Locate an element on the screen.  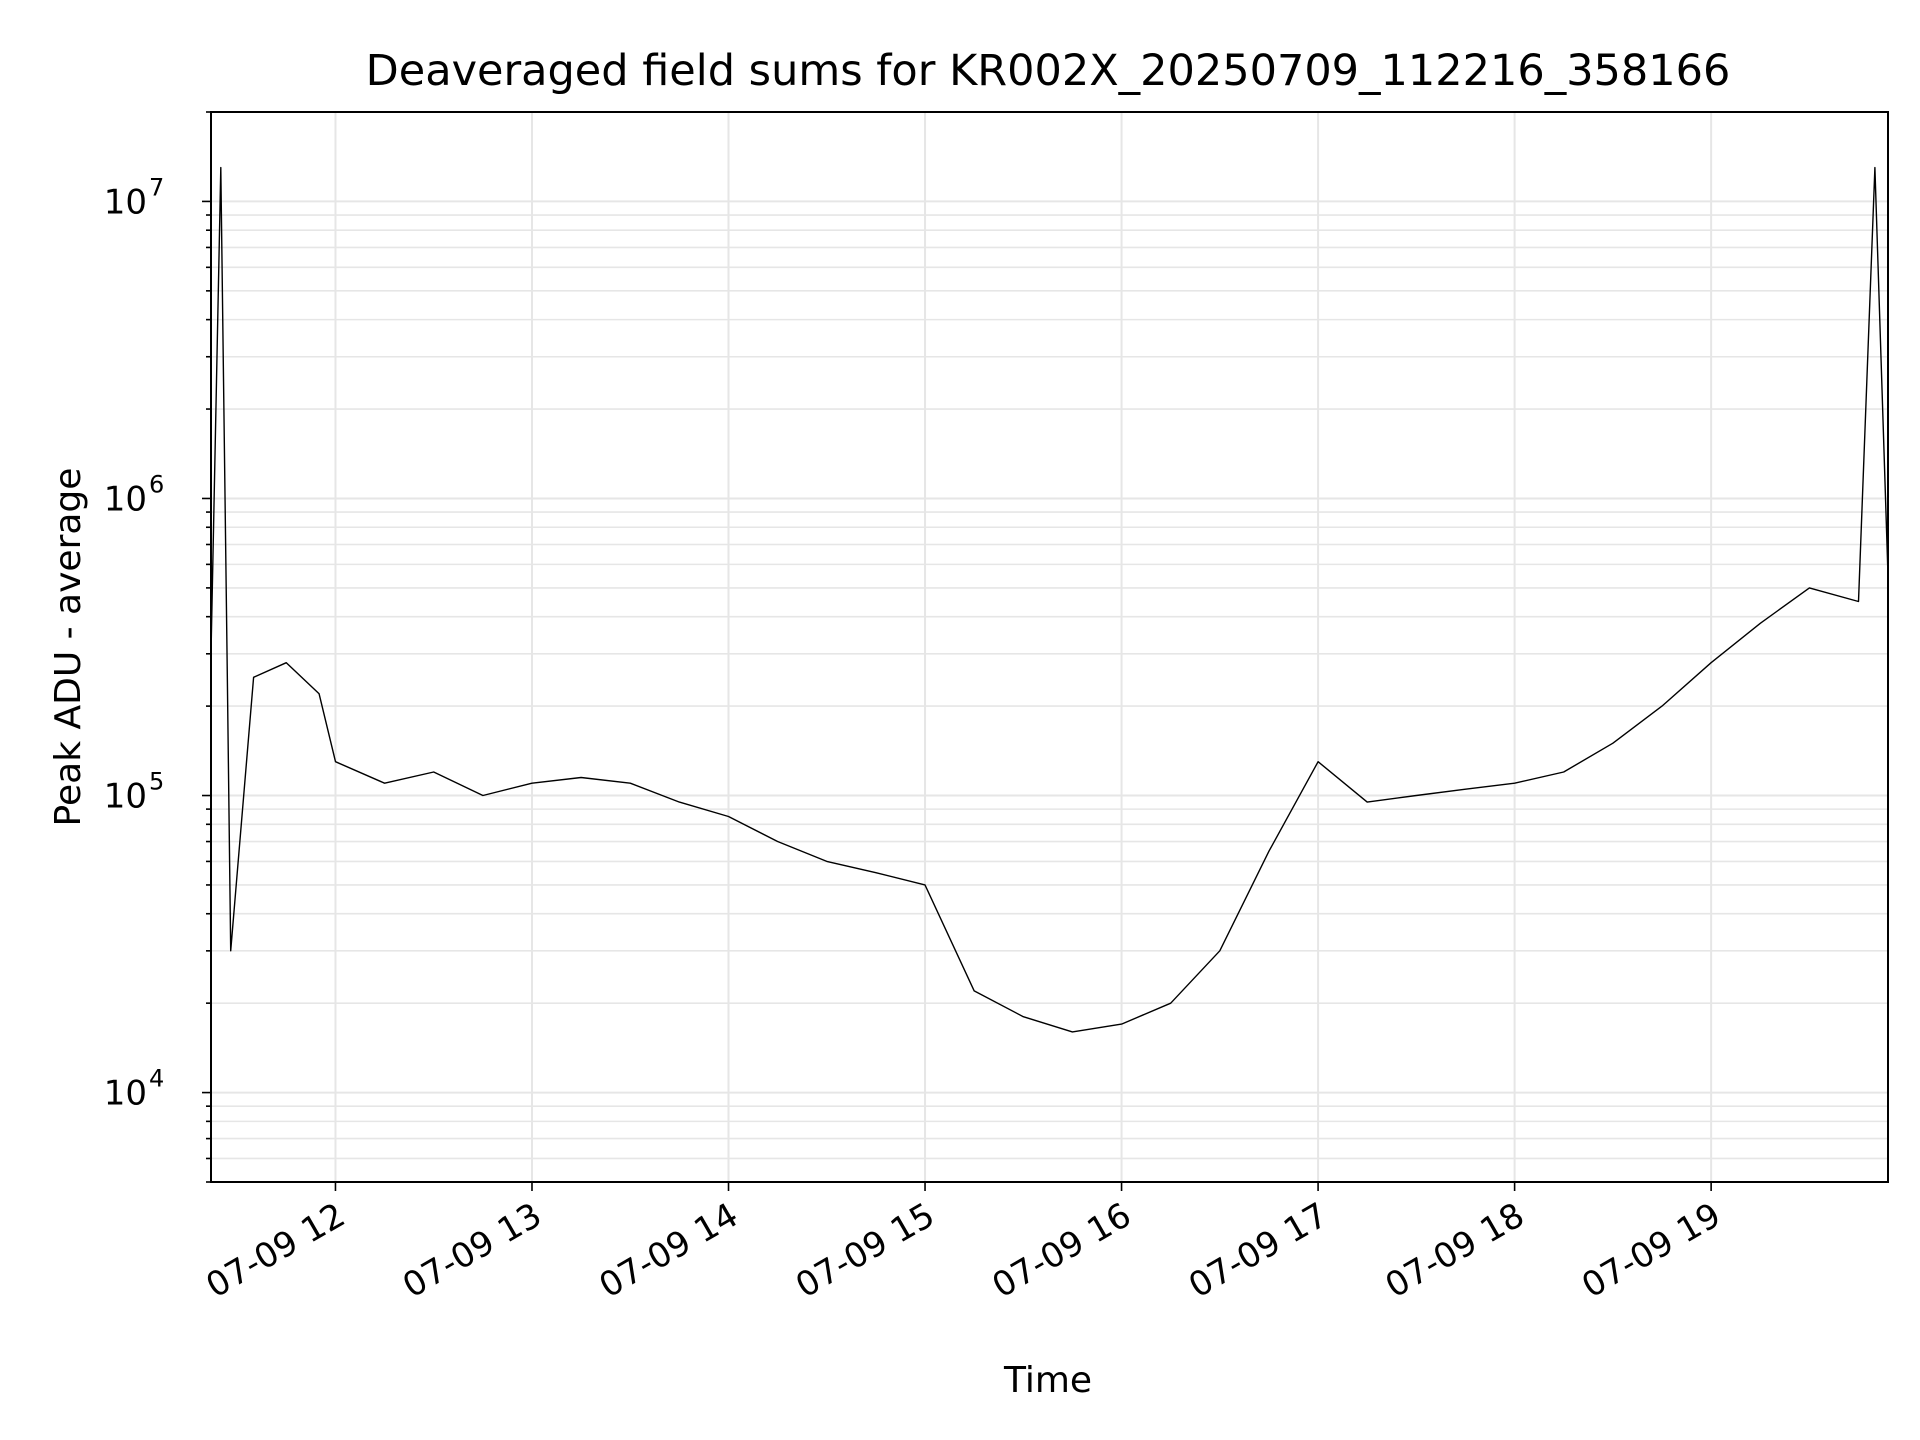
x-tick-label: 07-09 13 is located at coordinates (472, 1250).